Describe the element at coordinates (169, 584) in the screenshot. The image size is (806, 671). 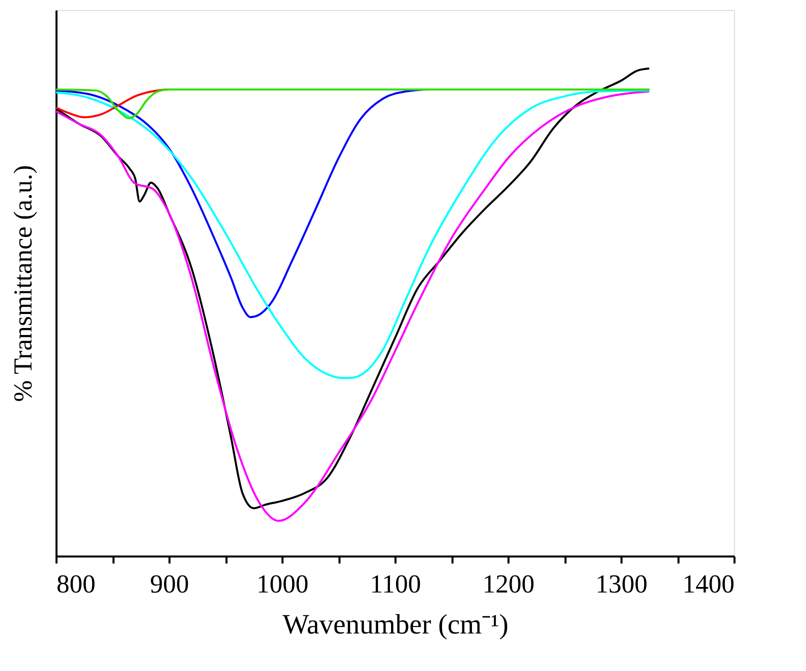
I see `x-tick-label: 900` at that location.